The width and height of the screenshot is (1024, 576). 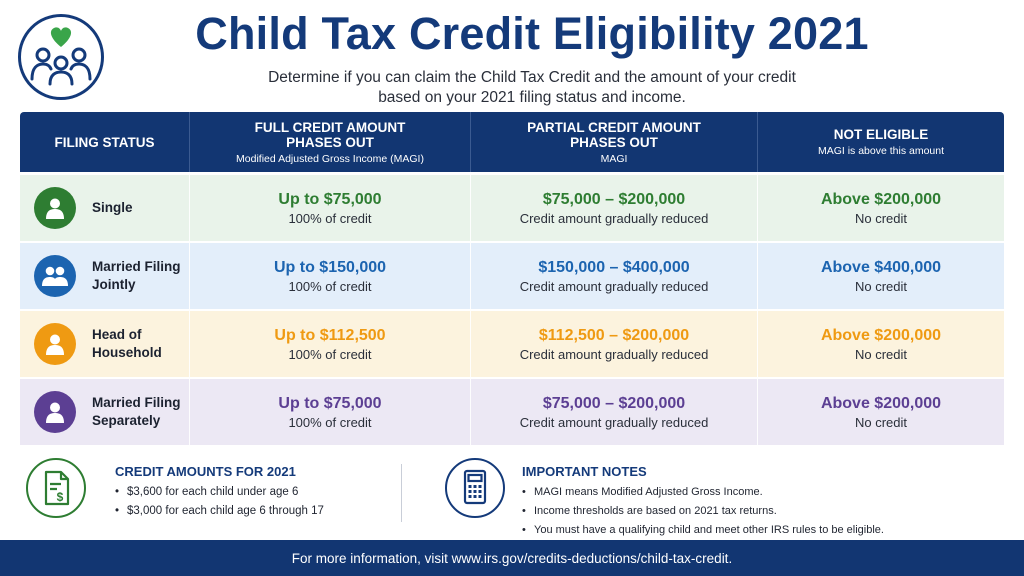 I want to click on column-header-not-eligible: NOT ELIGIBLE MAGI is above this amount, so click(x=881, y=142).